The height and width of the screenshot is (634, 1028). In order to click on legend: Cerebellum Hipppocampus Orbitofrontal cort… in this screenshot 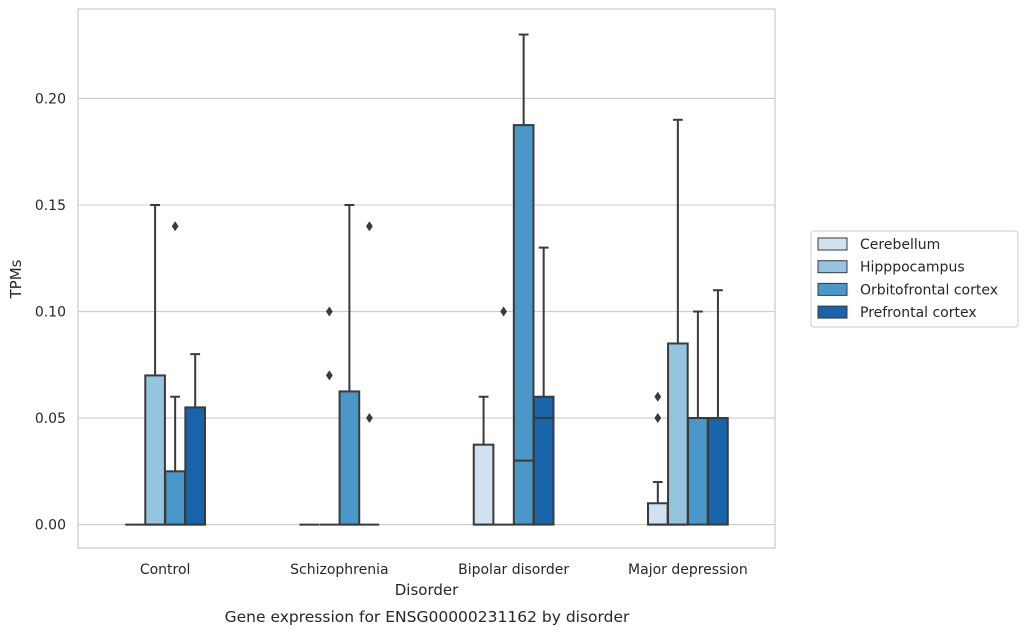, I will do `click(914, 279)`.